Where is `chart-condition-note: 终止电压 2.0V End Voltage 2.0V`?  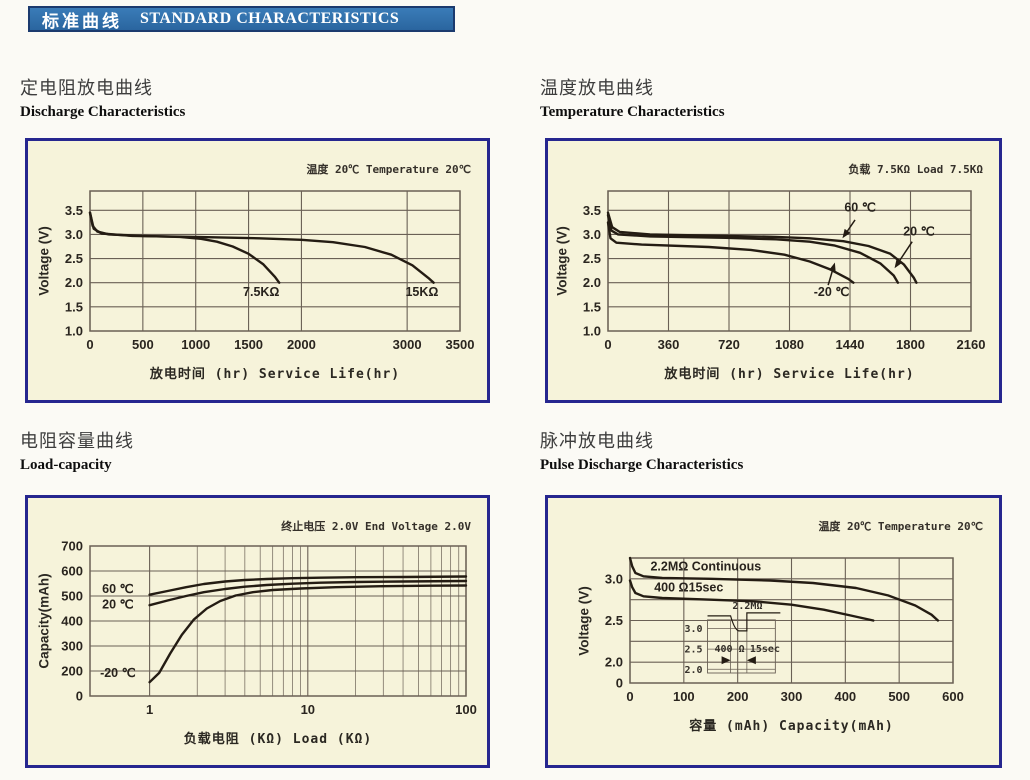
chart-condition-note: 终止电压 2.0V End Voltage 2.0V is located at coordinates (376, 526).